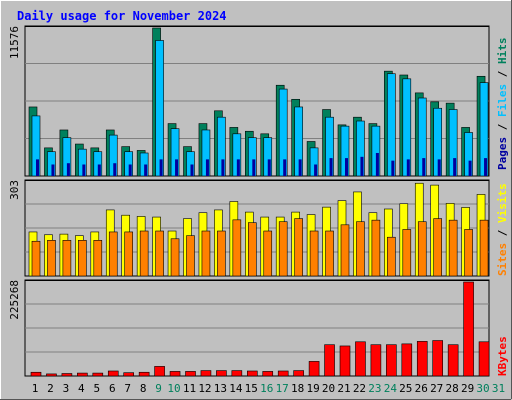 The height and width of the screenshot is (400, 512). I want to click on y-max-label-1: 11576, so click(14, 42).